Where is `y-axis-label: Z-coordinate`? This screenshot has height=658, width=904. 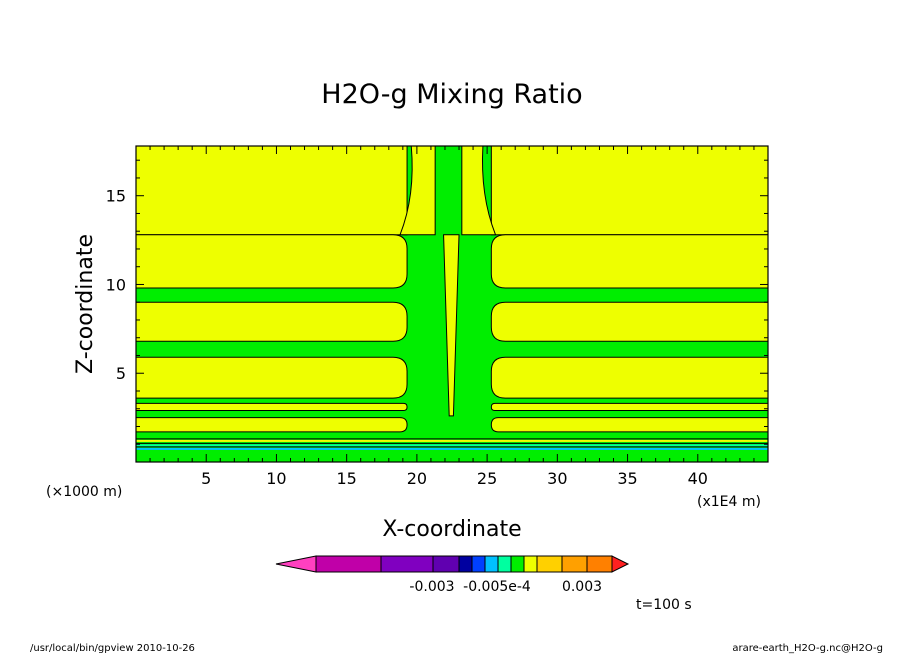 y-axis-label: Z-coordinate is located at coordinates (85, 304).